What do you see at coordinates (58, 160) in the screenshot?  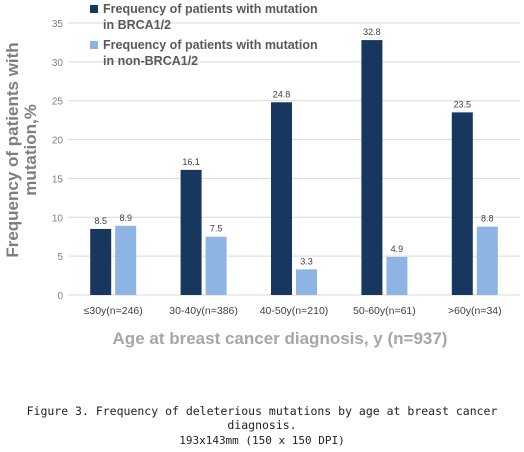 I see `y-axis: 0 5 10 15 20 25 30 35` at bounding box center [58, 160].